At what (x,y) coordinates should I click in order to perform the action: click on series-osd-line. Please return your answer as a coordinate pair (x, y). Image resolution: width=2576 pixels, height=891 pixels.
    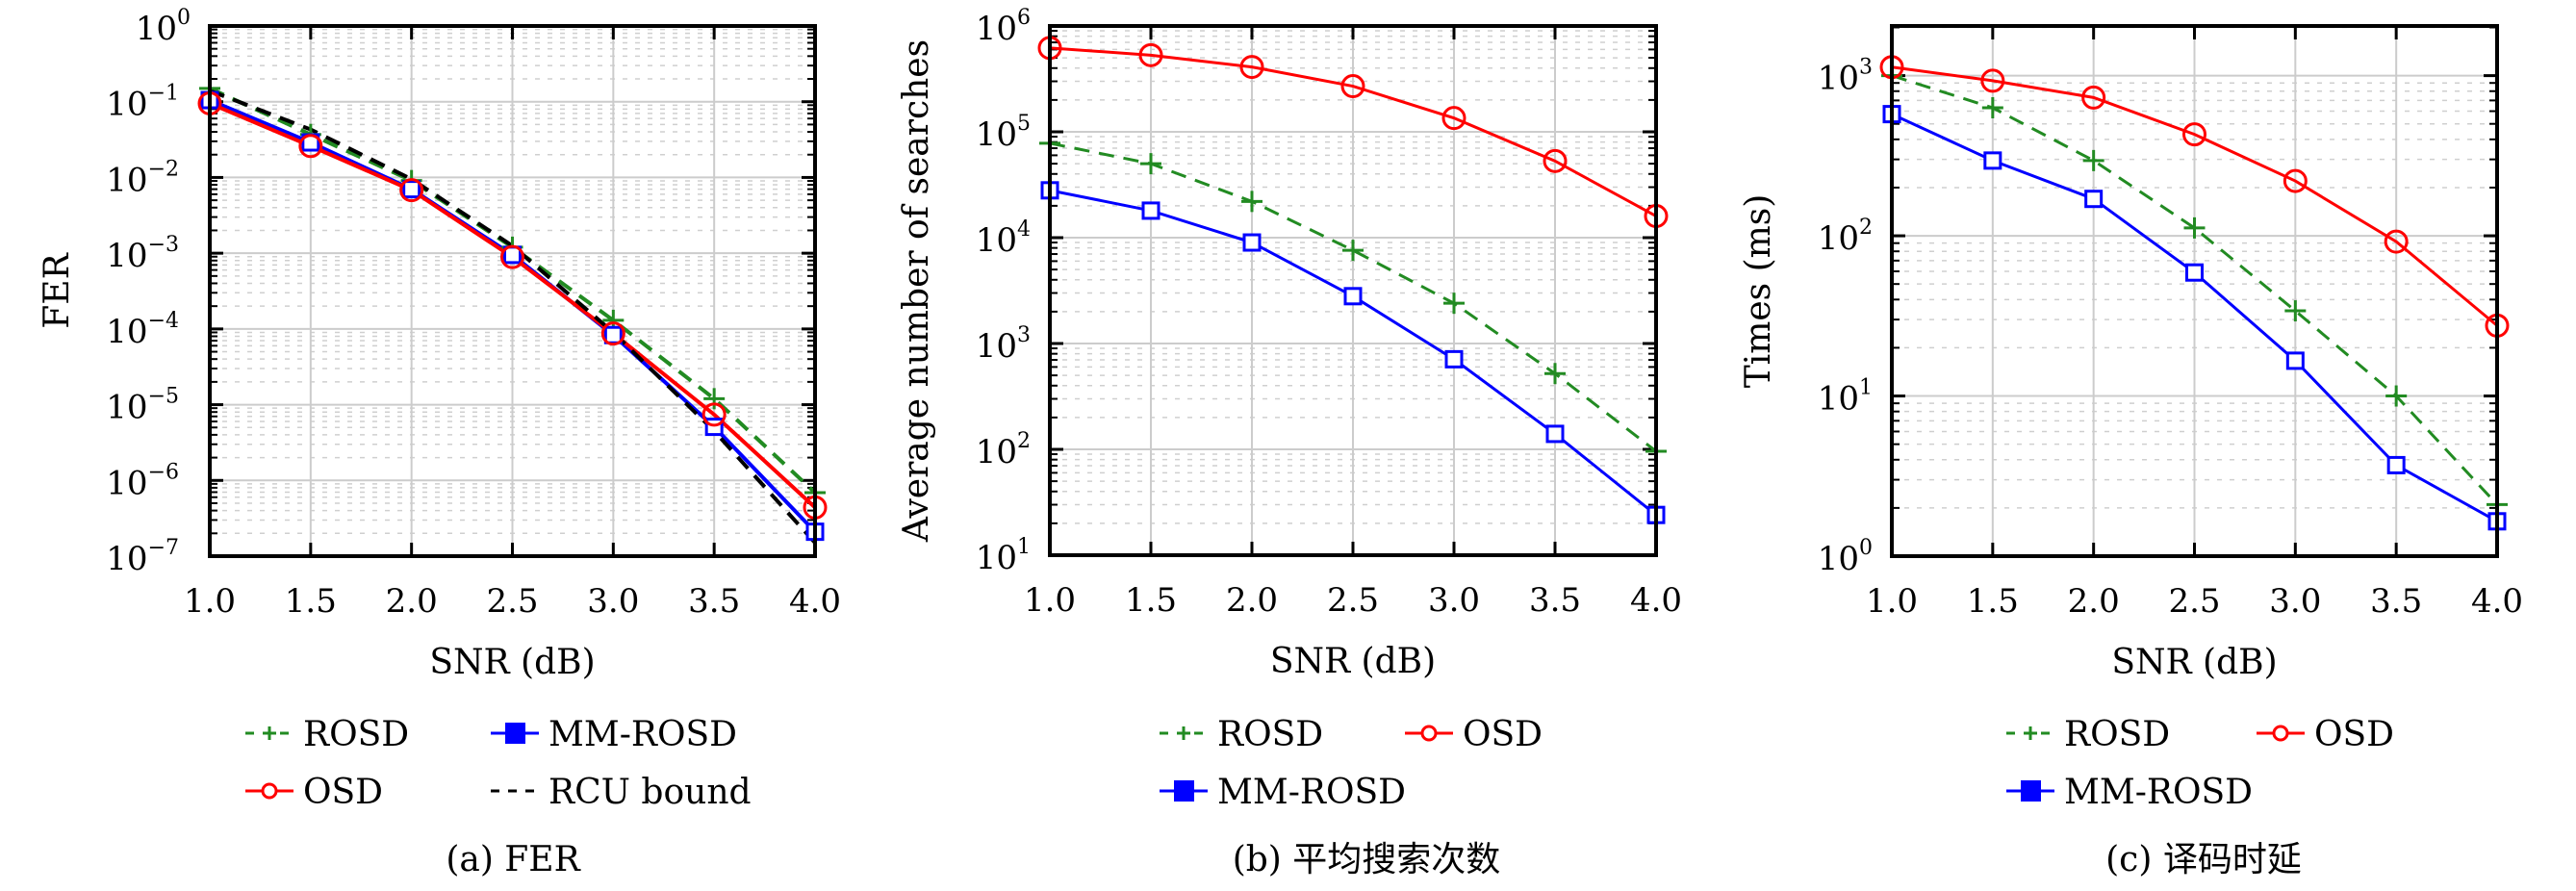
    Looking at the image, I should click on (1353, 131).